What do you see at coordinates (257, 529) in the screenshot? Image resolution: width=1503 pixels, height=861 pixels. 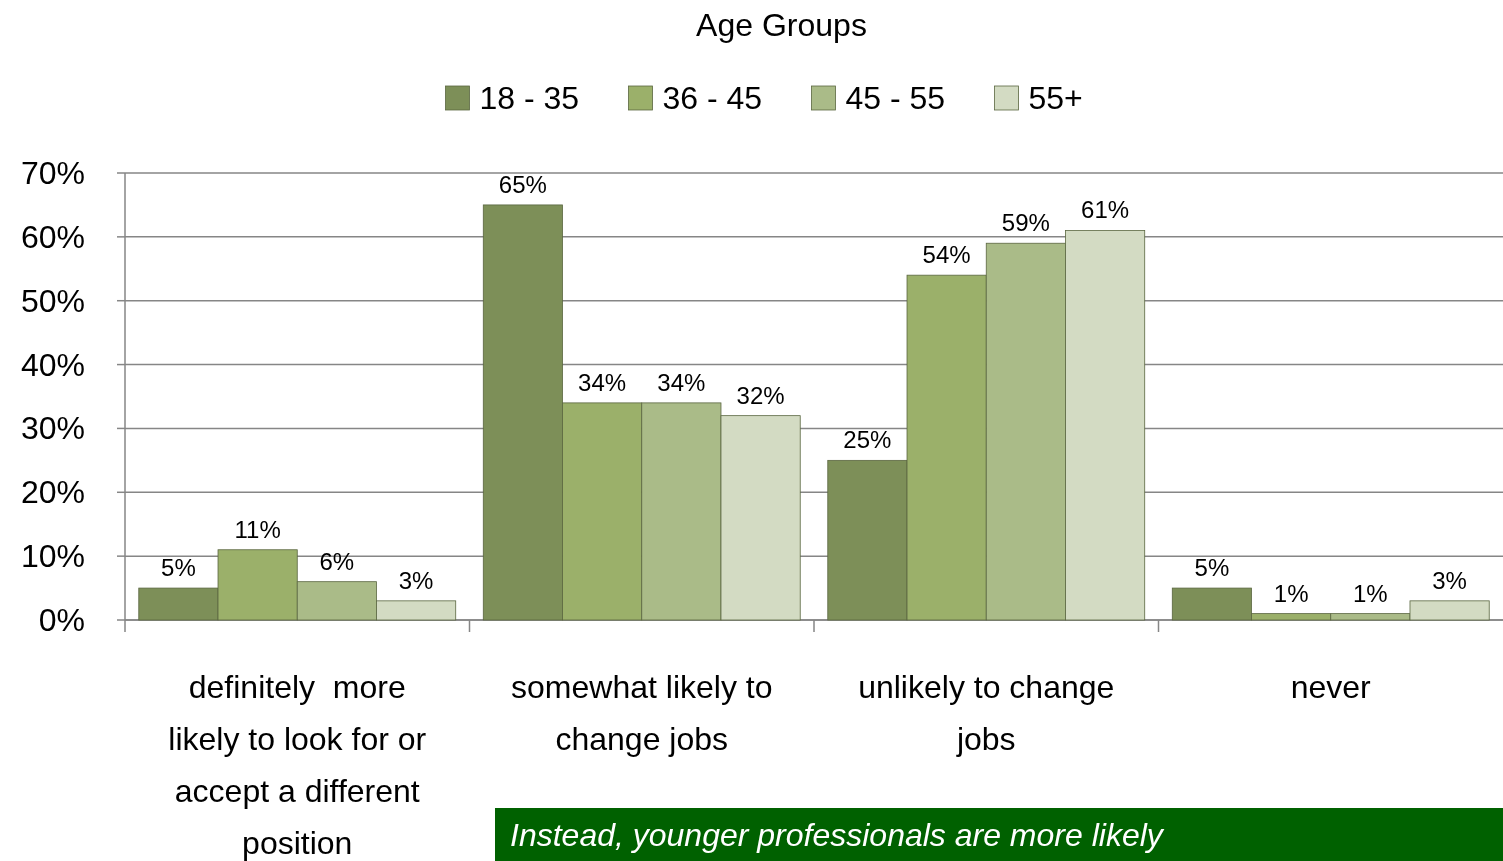 I see `data-label: 11%` at bounding box center [257, 529].